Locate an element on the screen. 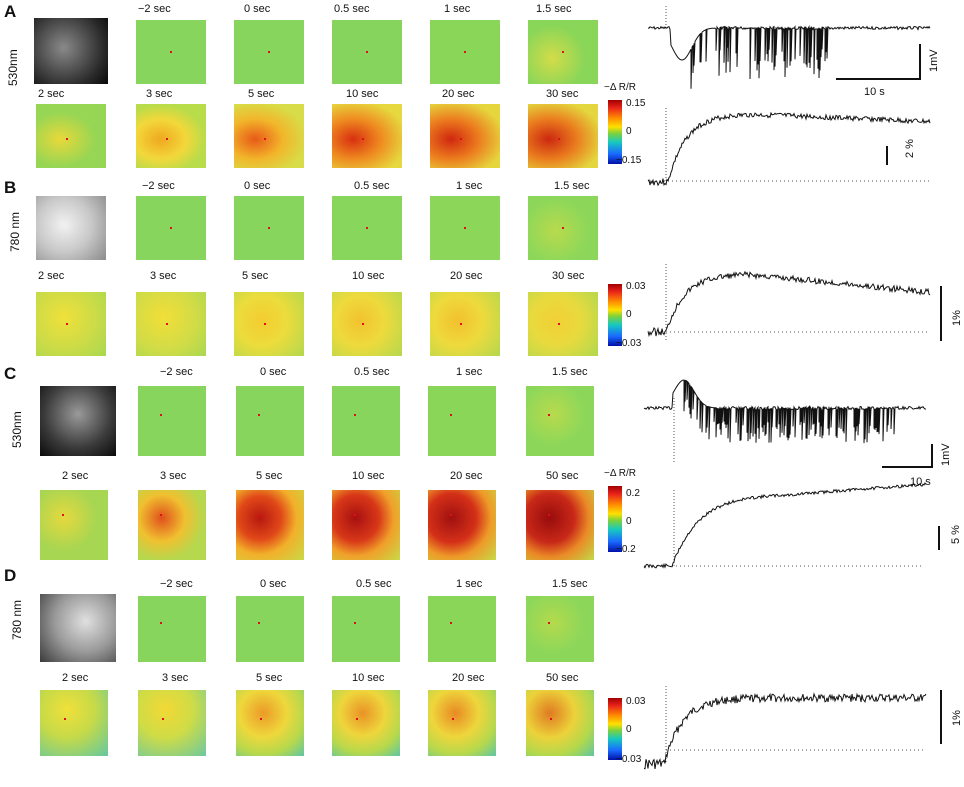 Image resolution: width=964 pixels, height=787 pixels. panel-b-reference-photo is located at coordinates (71, 228).